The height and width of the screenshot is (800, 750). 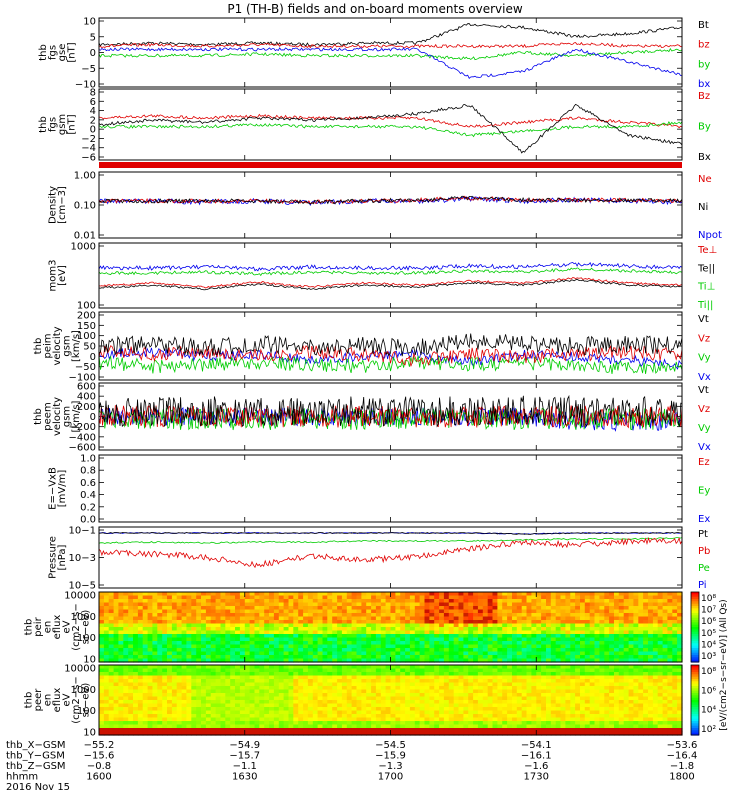 I want to click on legend-entry: bx, so click(x=704, y=84).